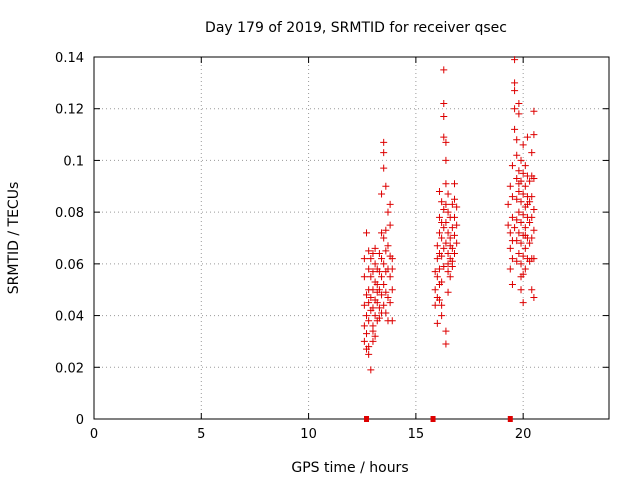  I want to click on baseline-marker, so click(433, 419).